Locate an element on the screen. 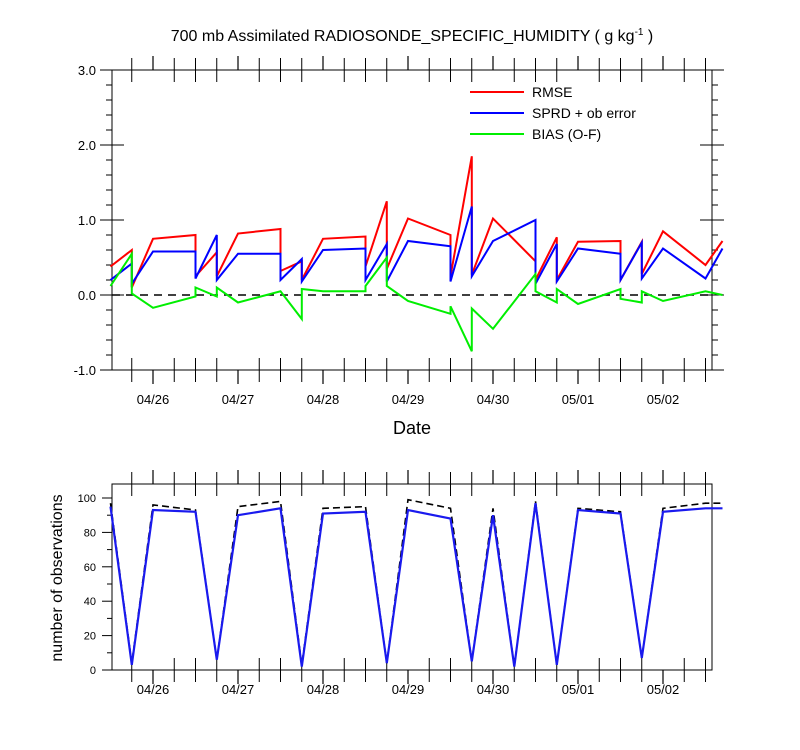 The image size is (800, 750). top-y-tick-label: 3.0 is located at coordinates (87, 70).